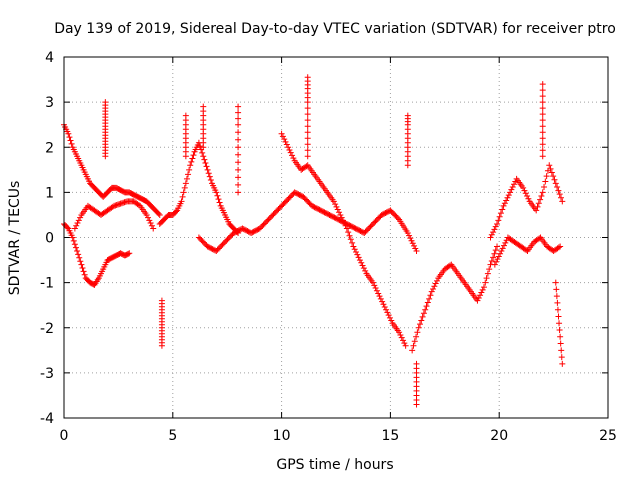 This screenshot has height=480, width=640. What do you see at coordinates (15, 238) in the screenshot?
I see `y-axis-label: SDTVAR / TECUs` at bounding box center [15, 238].